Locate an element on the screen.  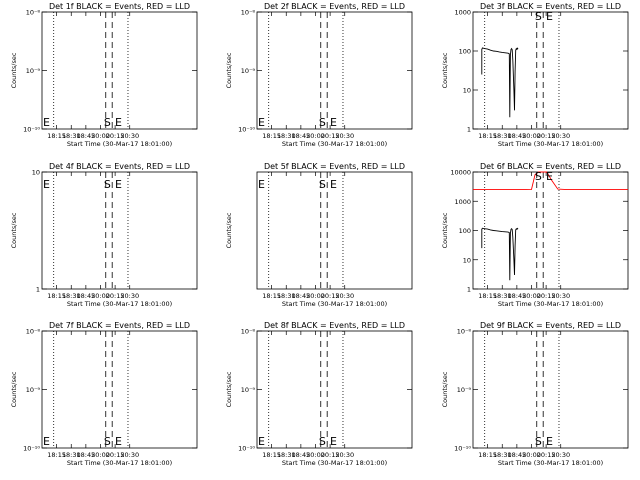
panel-title: Det 9f BLACK = Events, RED = LLD is located at coordinates (550, 325).